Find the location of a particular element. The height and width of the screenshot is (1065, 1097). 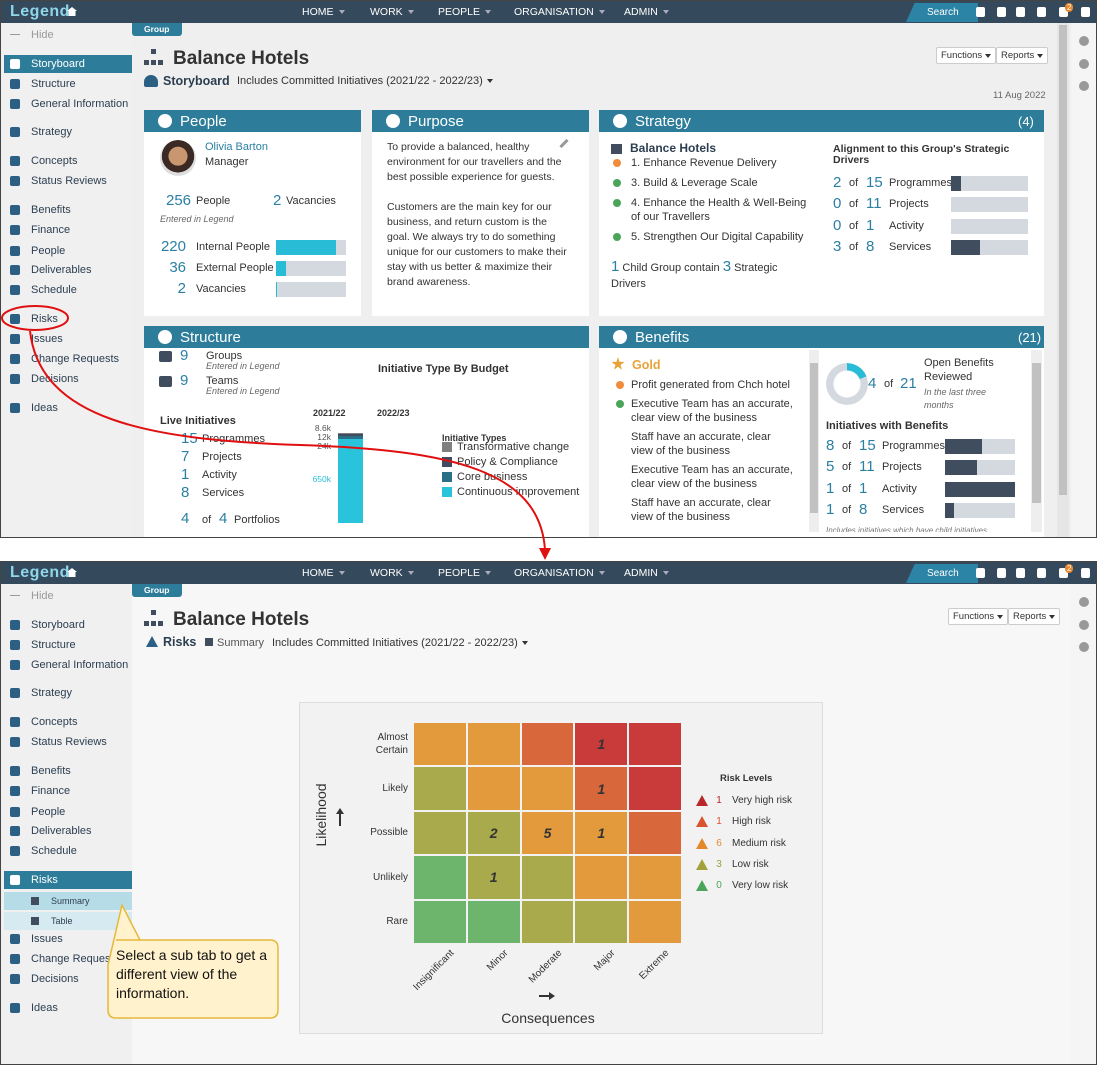

sidebar-subtab: Summary is located at coordinates (70, 901).